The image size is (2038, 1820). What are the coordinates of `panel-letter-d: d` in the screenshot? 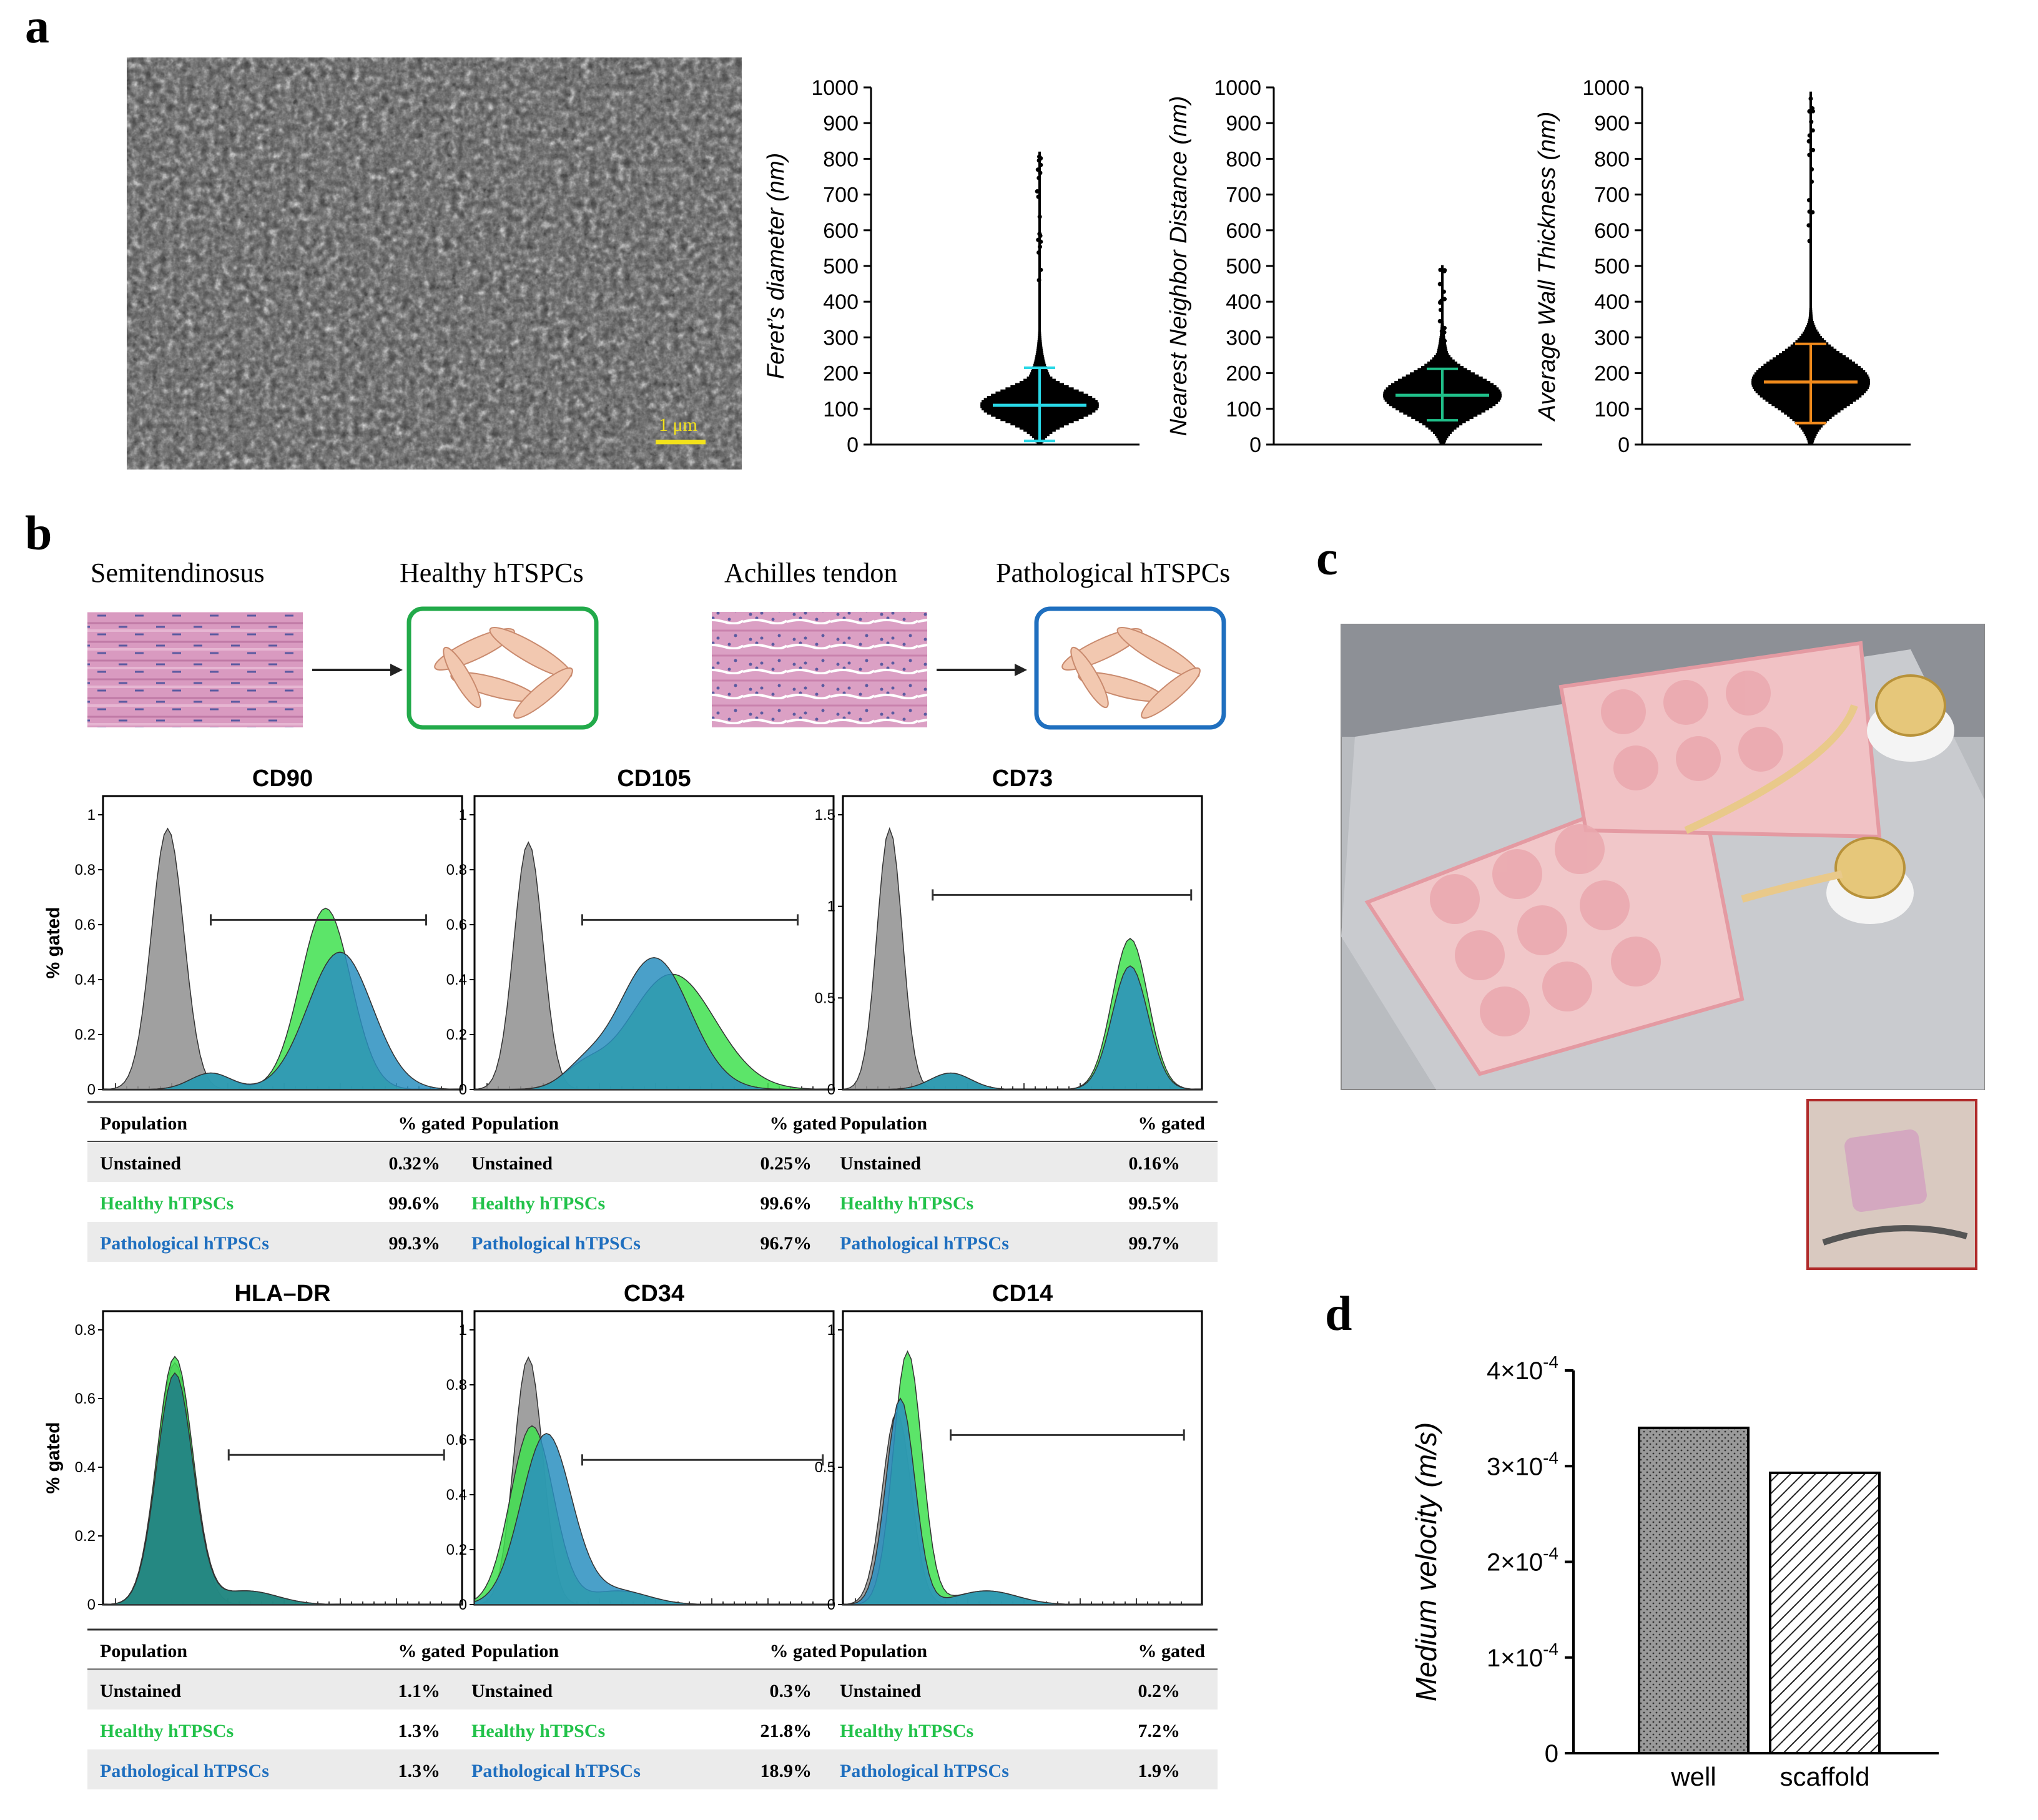 It's located at (1338, 1313).